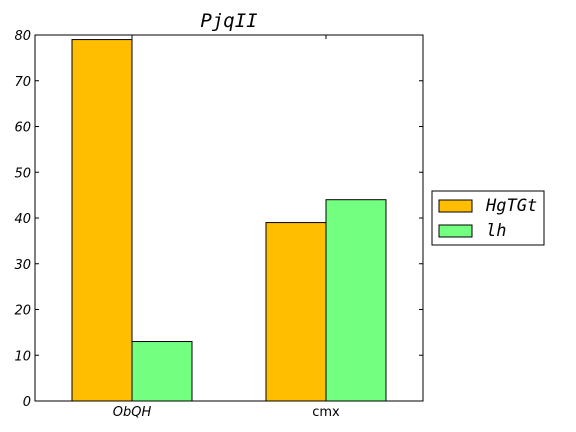 This screenshot has width=576, height=432. Describe the element at coordinates (496, 231) in the screenshot. I see `legend-label-lh: lh` at that location.